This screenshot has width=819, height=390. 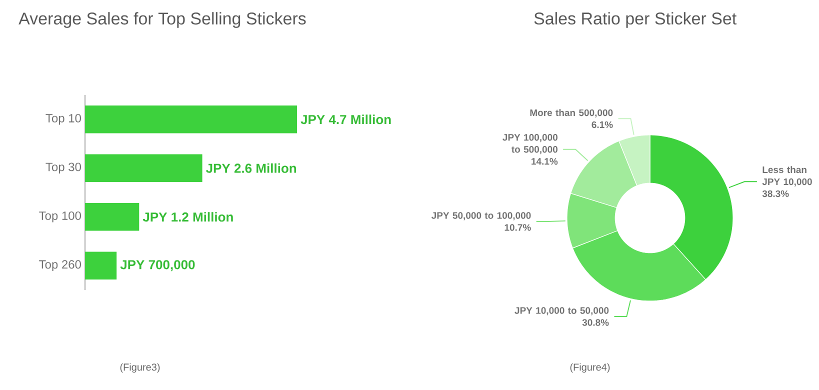 What do you see at coordinates (157, 266) in the screenshot?
I see `data-label: JPY 700,000` at bounding box center [157, 266].